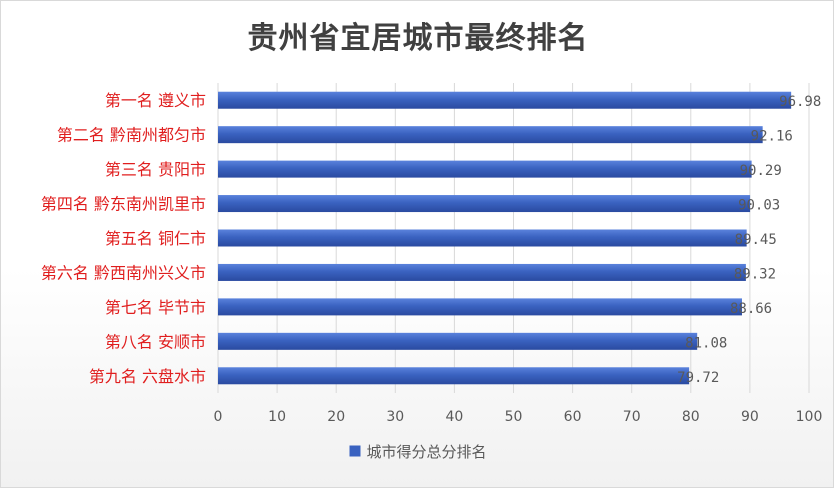 Image resolution: width=834 pixels, height=489 pixels. What do you see at coordinates (809, 417) in the screenshot?
I see `x-tick-label: 100` at bounding box center [809, 417].